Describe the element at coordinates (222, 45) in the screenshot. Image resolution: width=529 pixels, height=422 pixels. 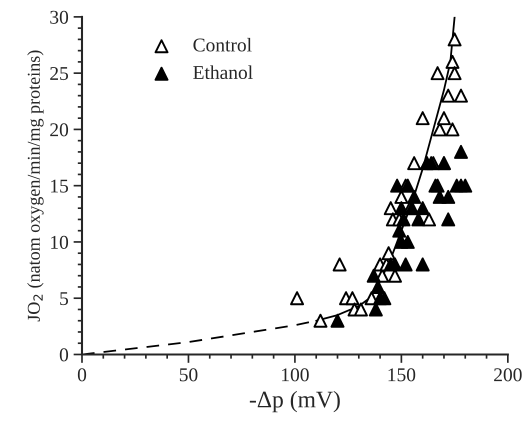
I see `legend-label: Control` at that location.